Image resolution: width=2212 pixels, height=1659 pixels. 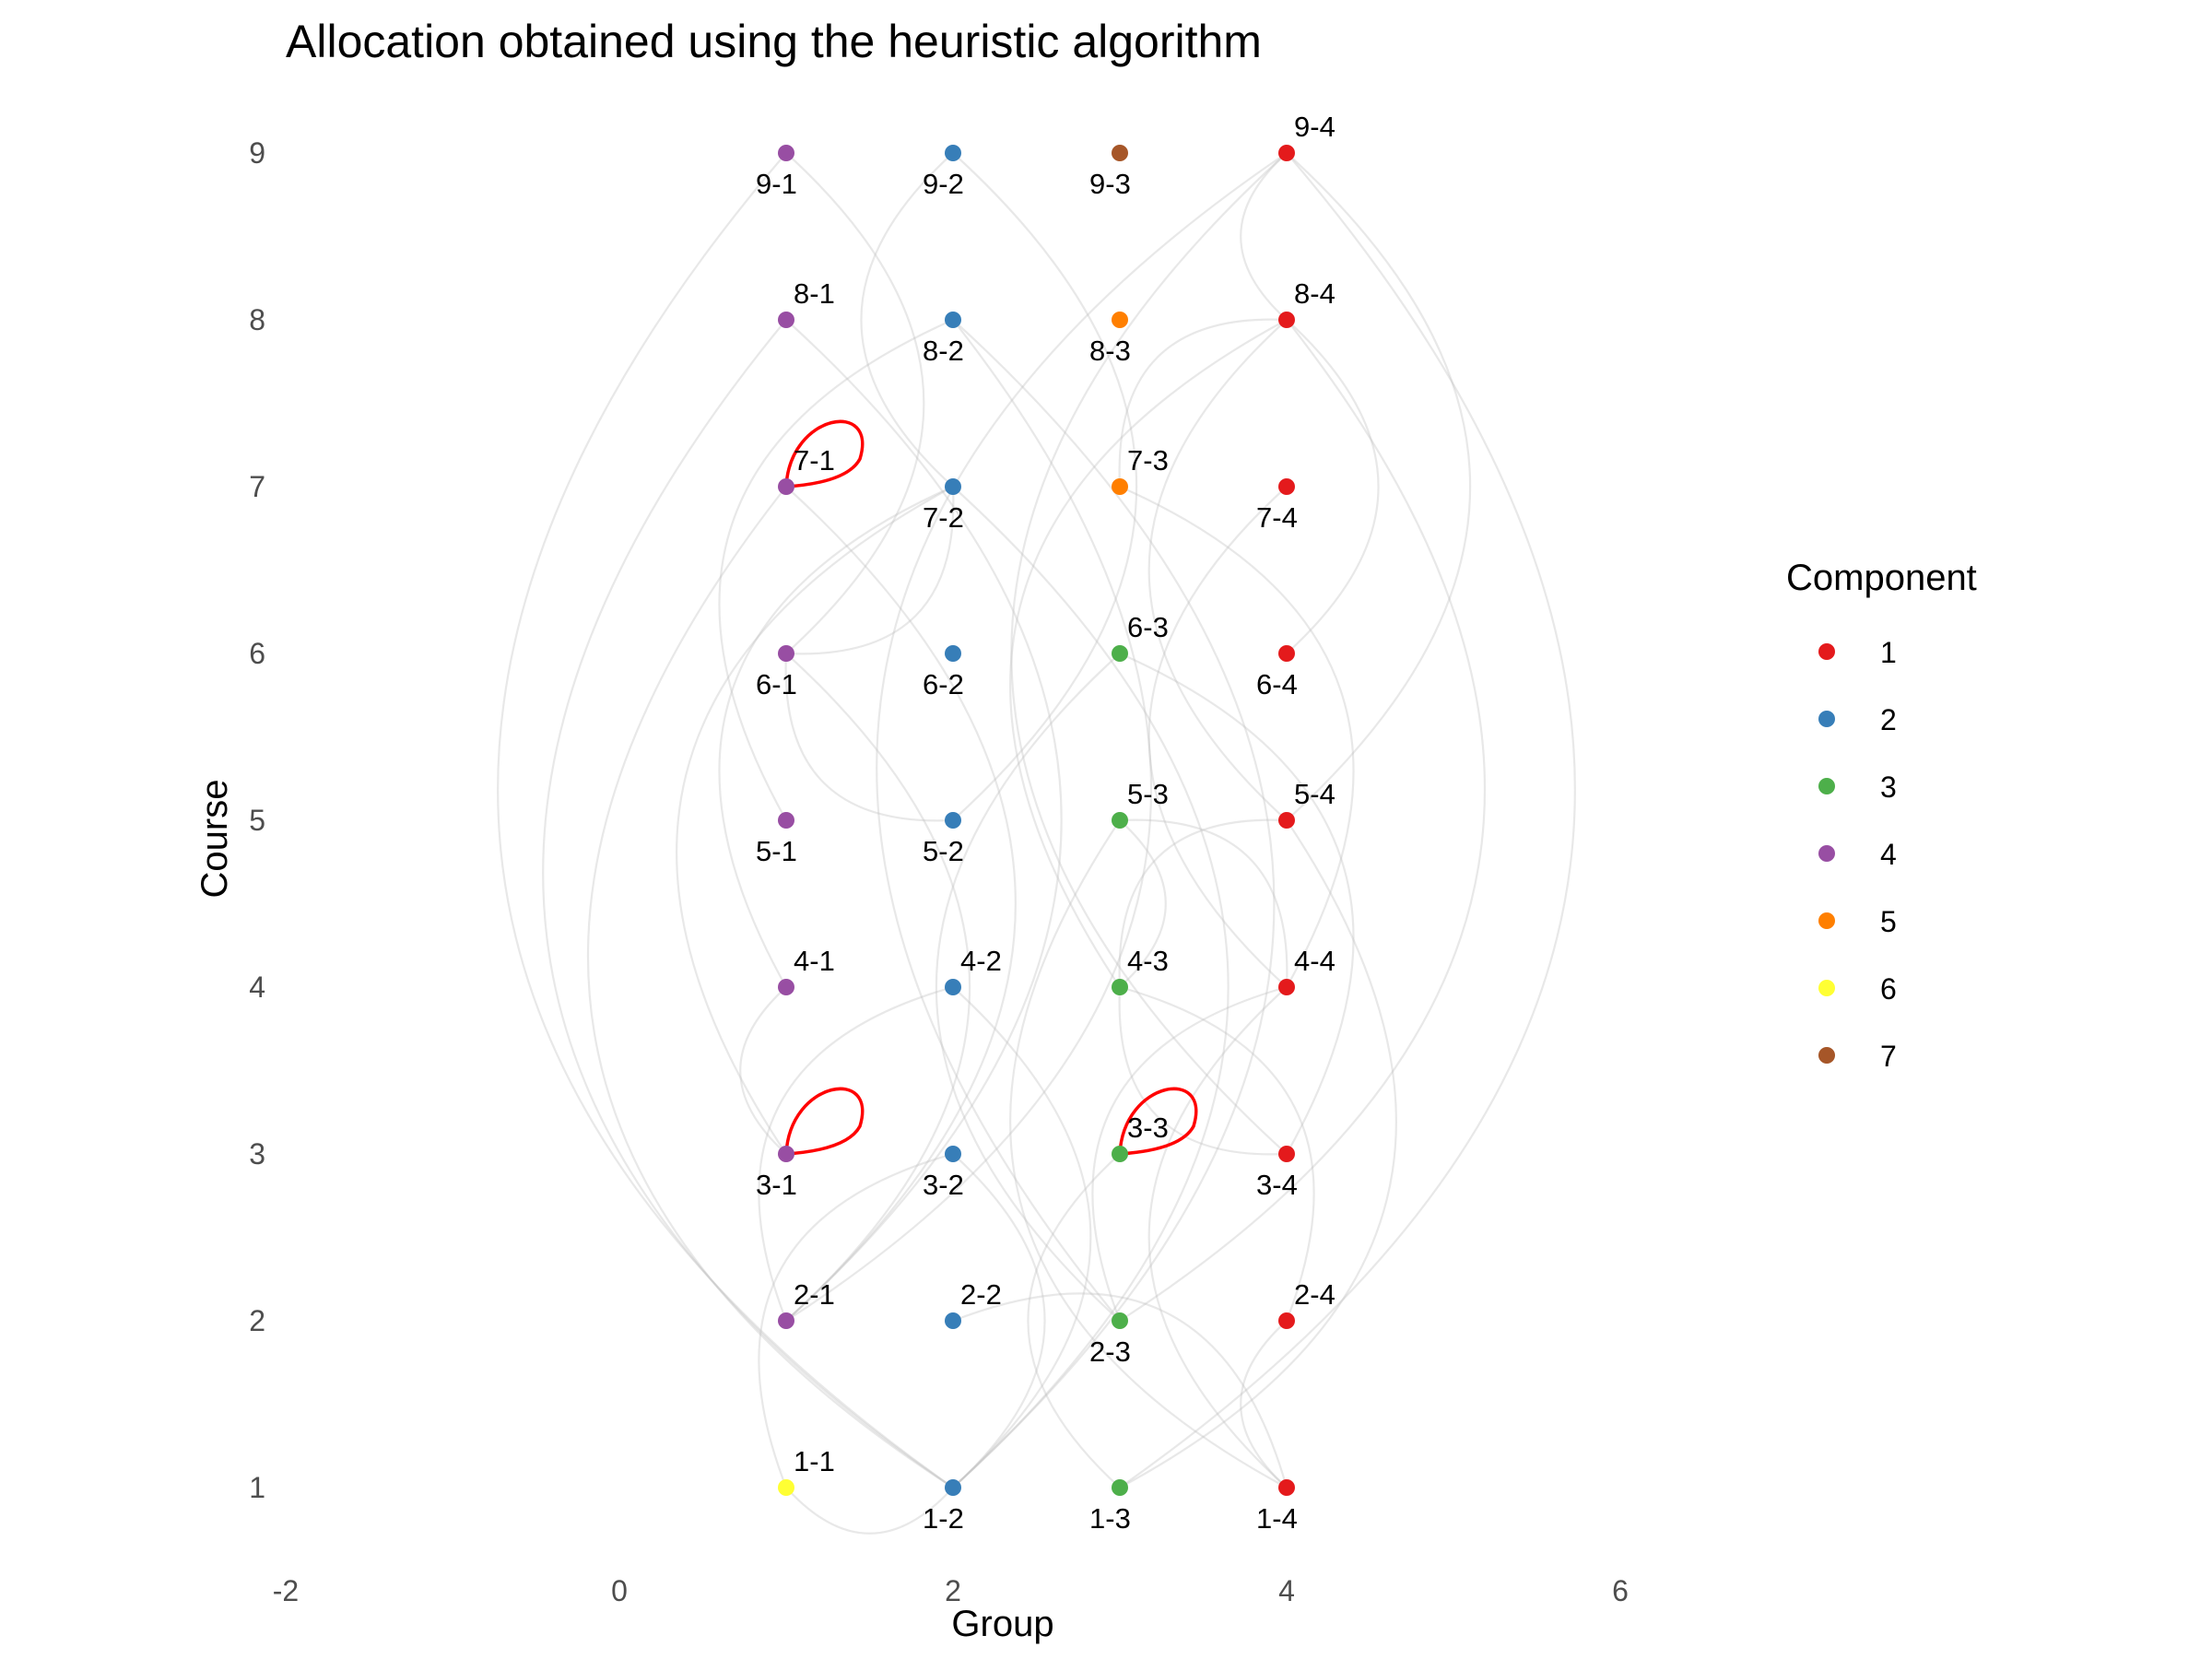 What do you see at coordinates (257, 1154) in the screenshot?
I see `y-tick-label: 3` at bounding box center [257, 1154].